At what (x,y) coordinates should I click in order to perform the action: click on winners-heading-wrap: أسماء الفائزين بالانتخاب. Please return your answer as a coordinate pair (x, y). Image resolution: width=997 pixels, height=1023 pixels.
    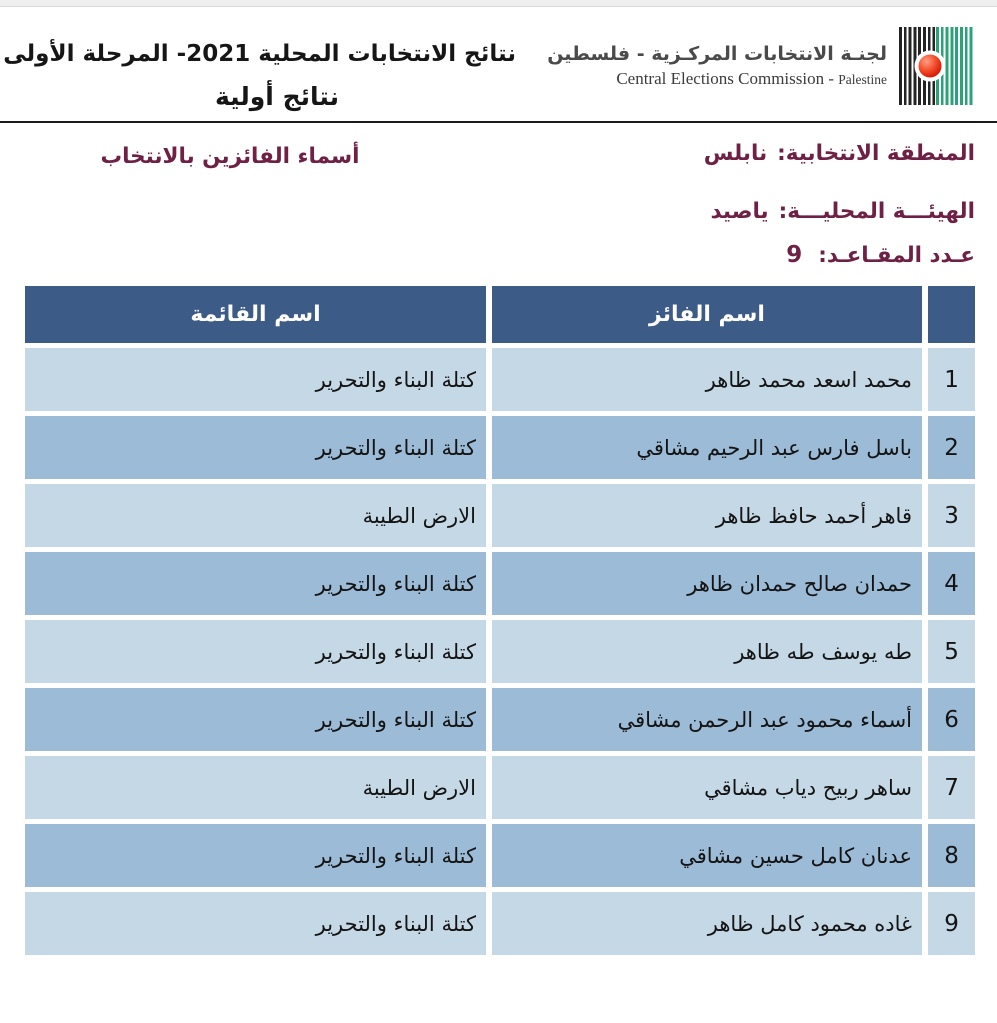
    Looking at the image, I should click on (230, 205).